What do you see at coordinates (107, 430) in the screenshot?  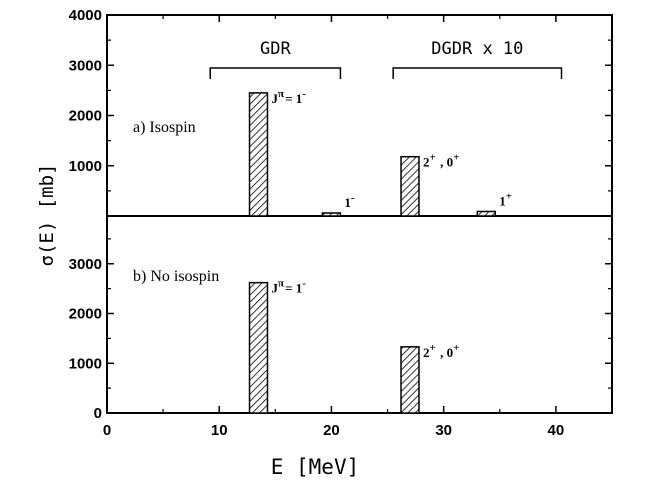 I see `x-tick-label: 0` at bounding box center [107, 430].